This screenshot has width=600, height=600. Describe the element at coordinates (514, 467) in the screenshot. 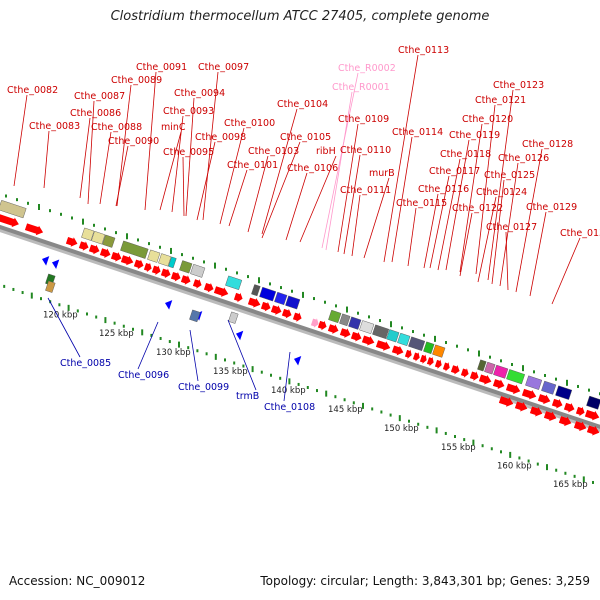

I see `scale-label: 160 kbp` at that location.